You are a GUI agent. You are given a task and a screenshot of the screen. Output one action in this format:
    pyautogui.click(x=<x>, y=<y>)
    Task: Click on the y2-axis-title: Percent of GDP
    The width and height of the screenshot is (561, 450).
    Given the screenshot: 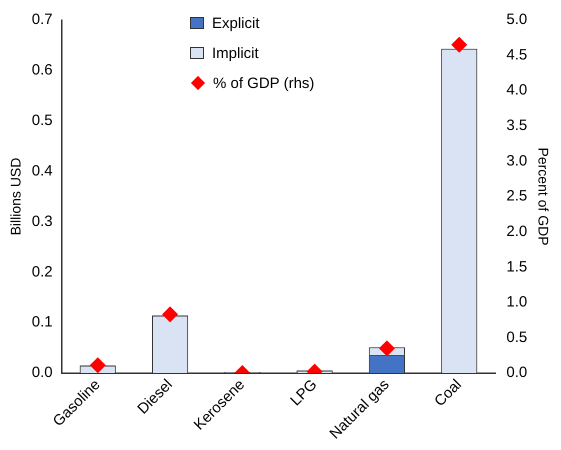 What is the action you would take?
    pyautogui.click(x=544, y=196)
    